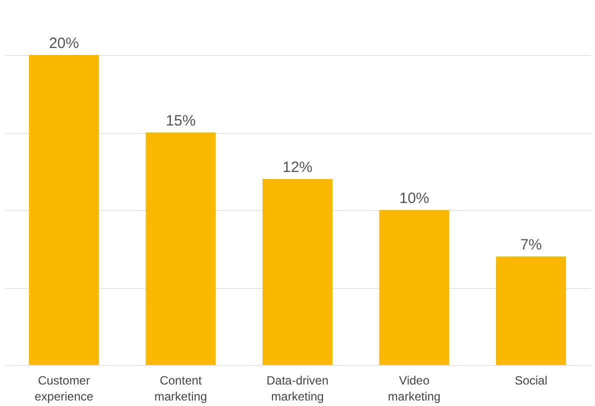 The image size is (595, 406). I want to click on x-tick-label: Content marketing, so click(181, 389).